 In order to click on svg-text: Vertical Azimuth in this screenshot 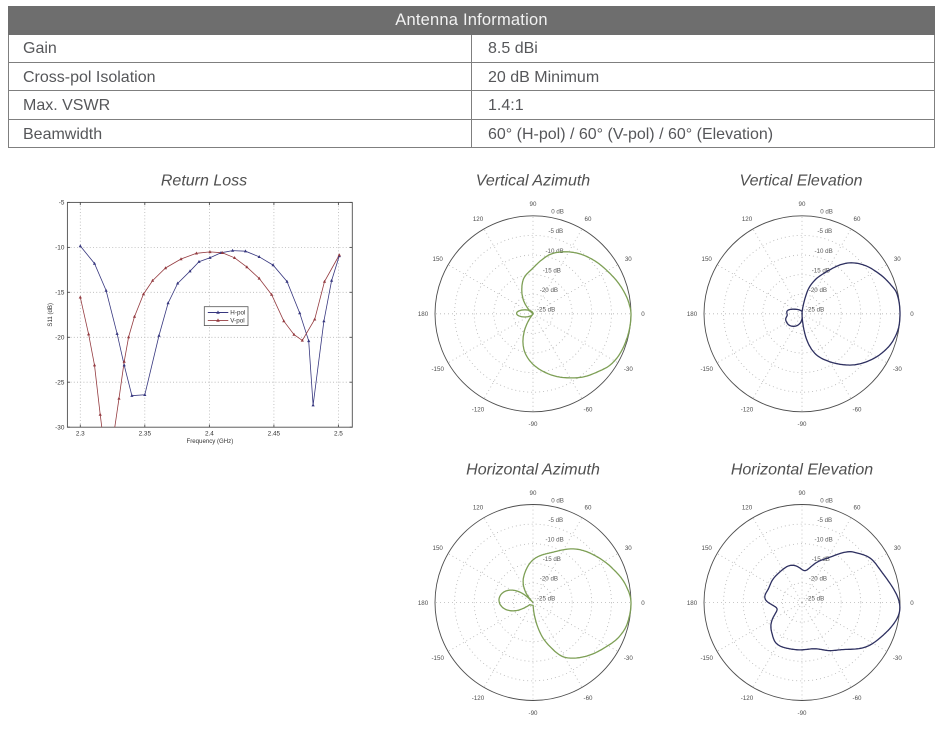, I will do `click(533, 181)`.